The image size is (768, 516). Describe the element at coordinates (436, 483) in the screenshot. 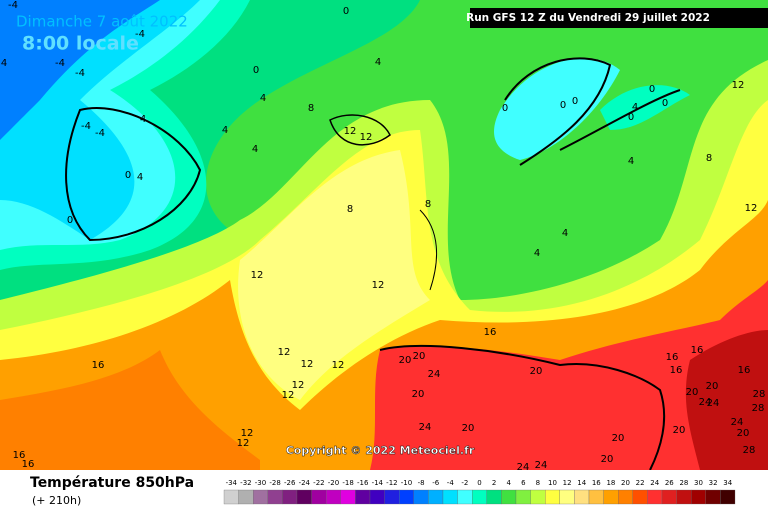

I see `legend-tick-label: -6` at that location.